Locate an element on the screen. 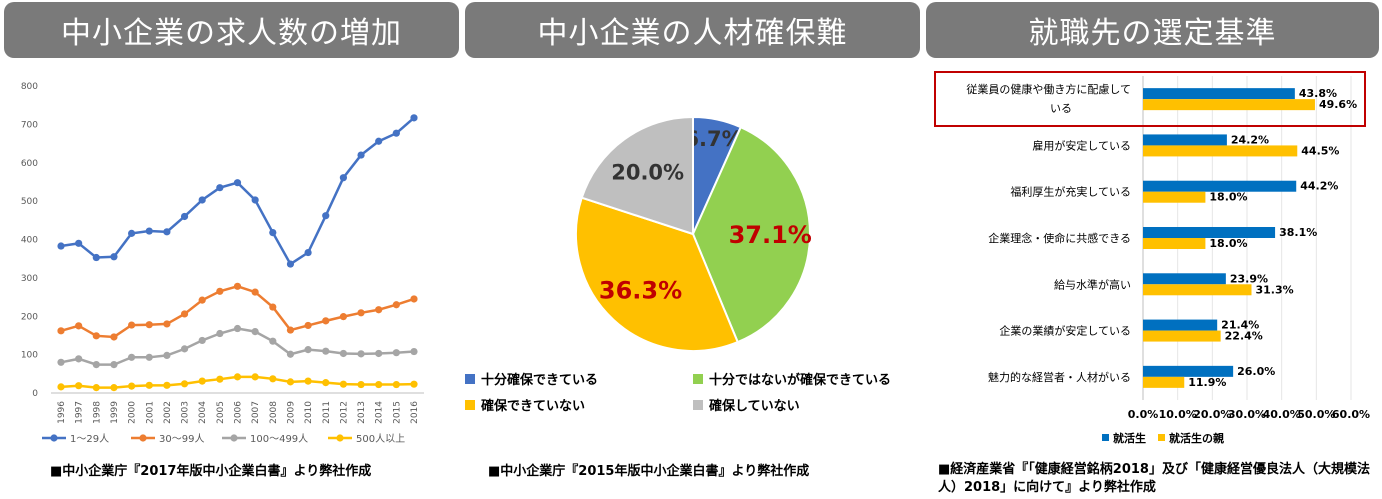 This screenshot has height=499, width=1382. x-tick-label: 1998 is located at coordinates (97, 412).